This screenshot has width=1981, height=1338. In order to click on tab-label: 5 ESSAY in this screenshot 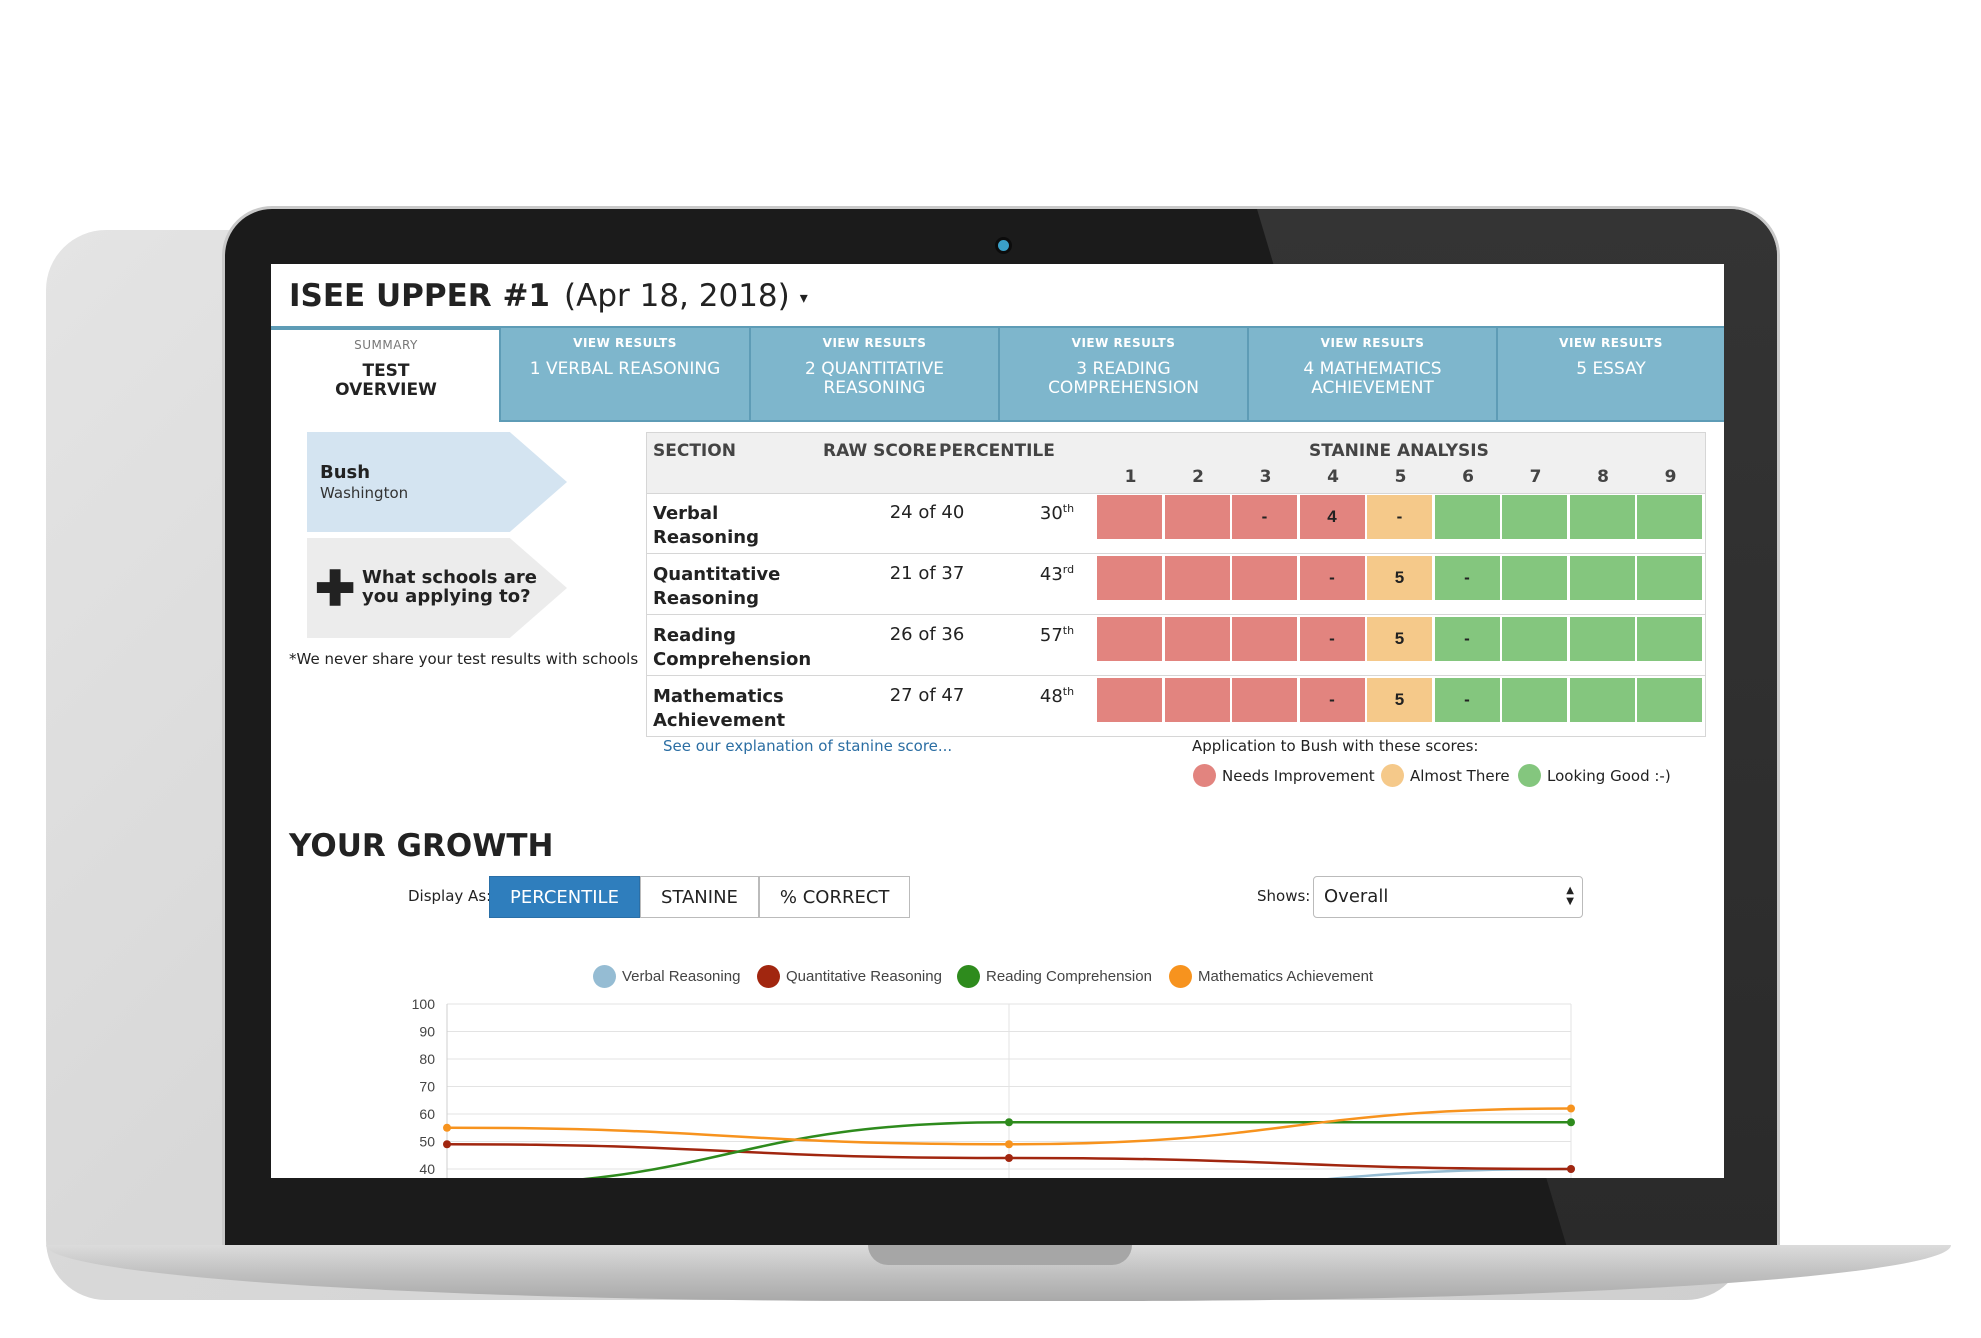, I will do `click(1611, 369)`.